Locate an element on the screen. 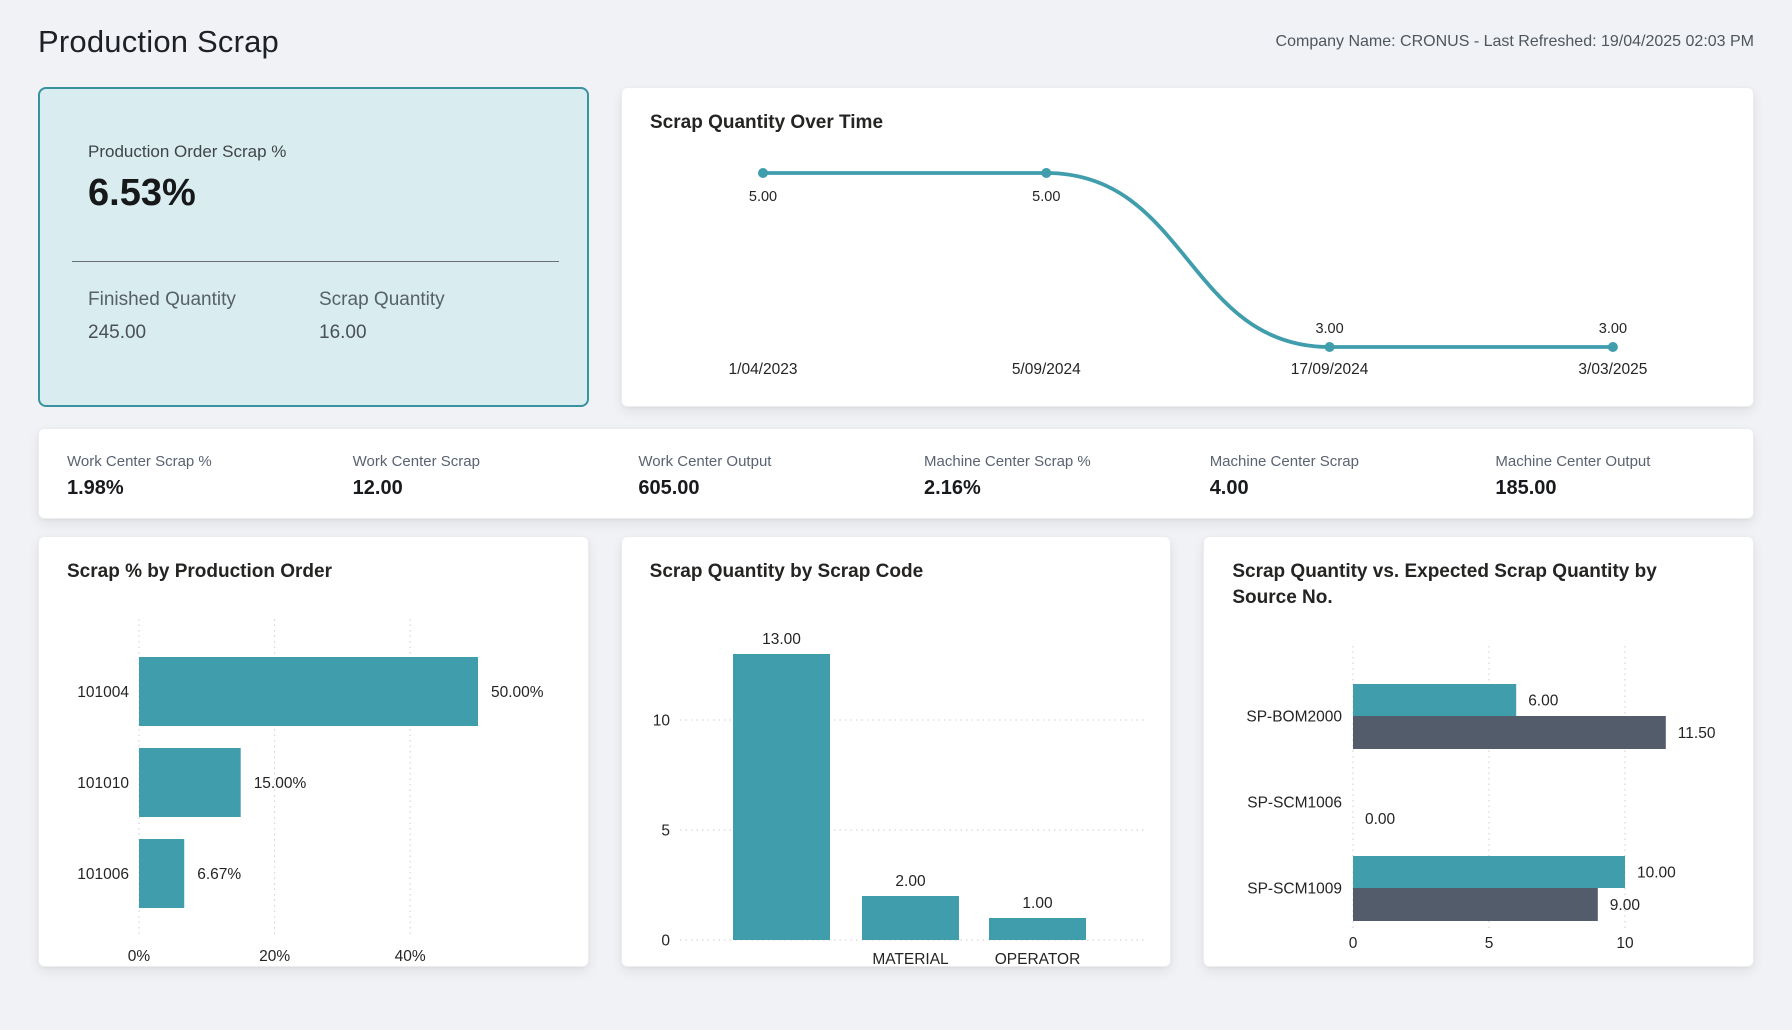 The width and height of the screenshot is (1792, 1030). strip-metric-label: Work Center Scrap % is located at coordinates (139, 461).